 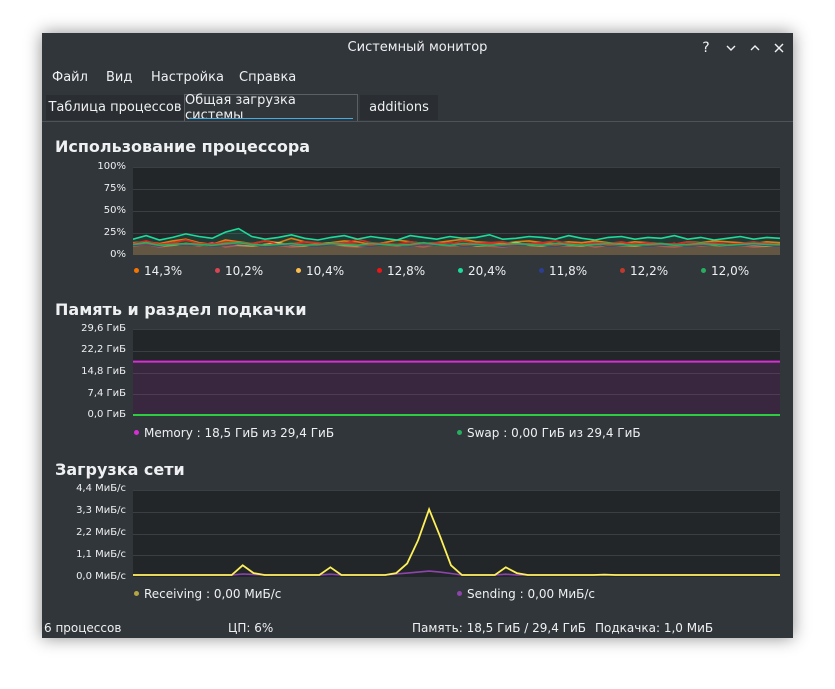 I want to click on chevron-down-icon, so click(x=731, y=48).